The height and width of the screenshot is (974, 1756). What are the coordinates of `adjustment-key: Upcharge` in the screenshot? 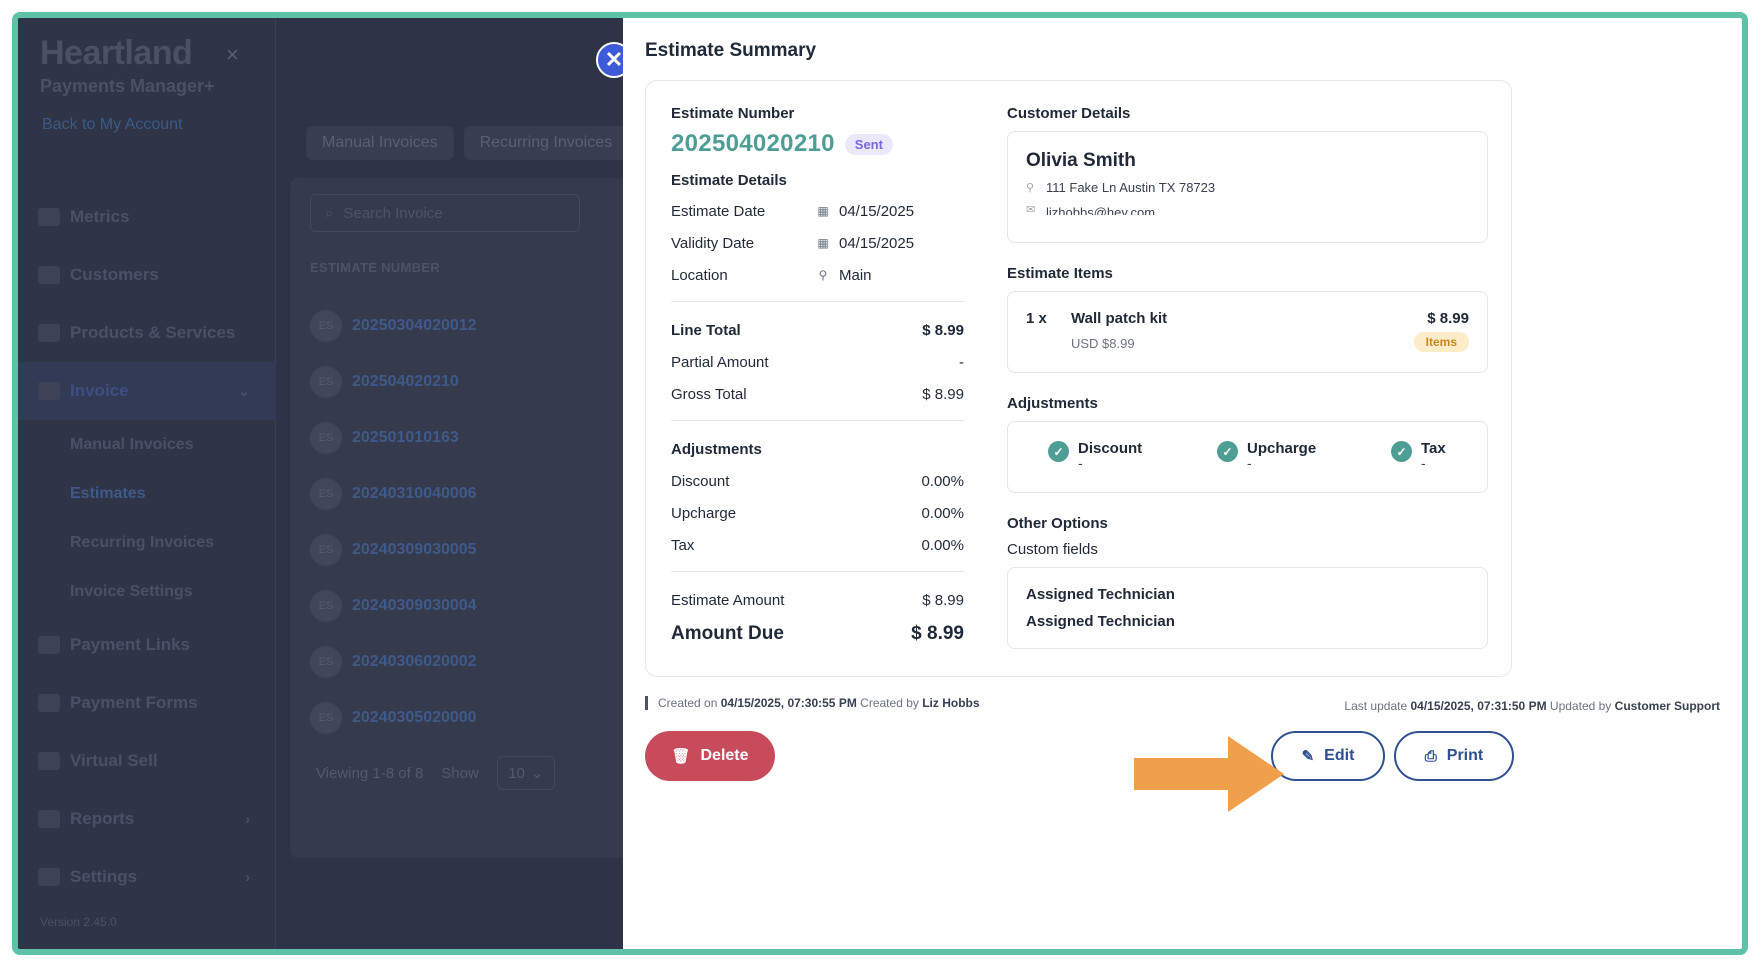 It's located at (704, 513).